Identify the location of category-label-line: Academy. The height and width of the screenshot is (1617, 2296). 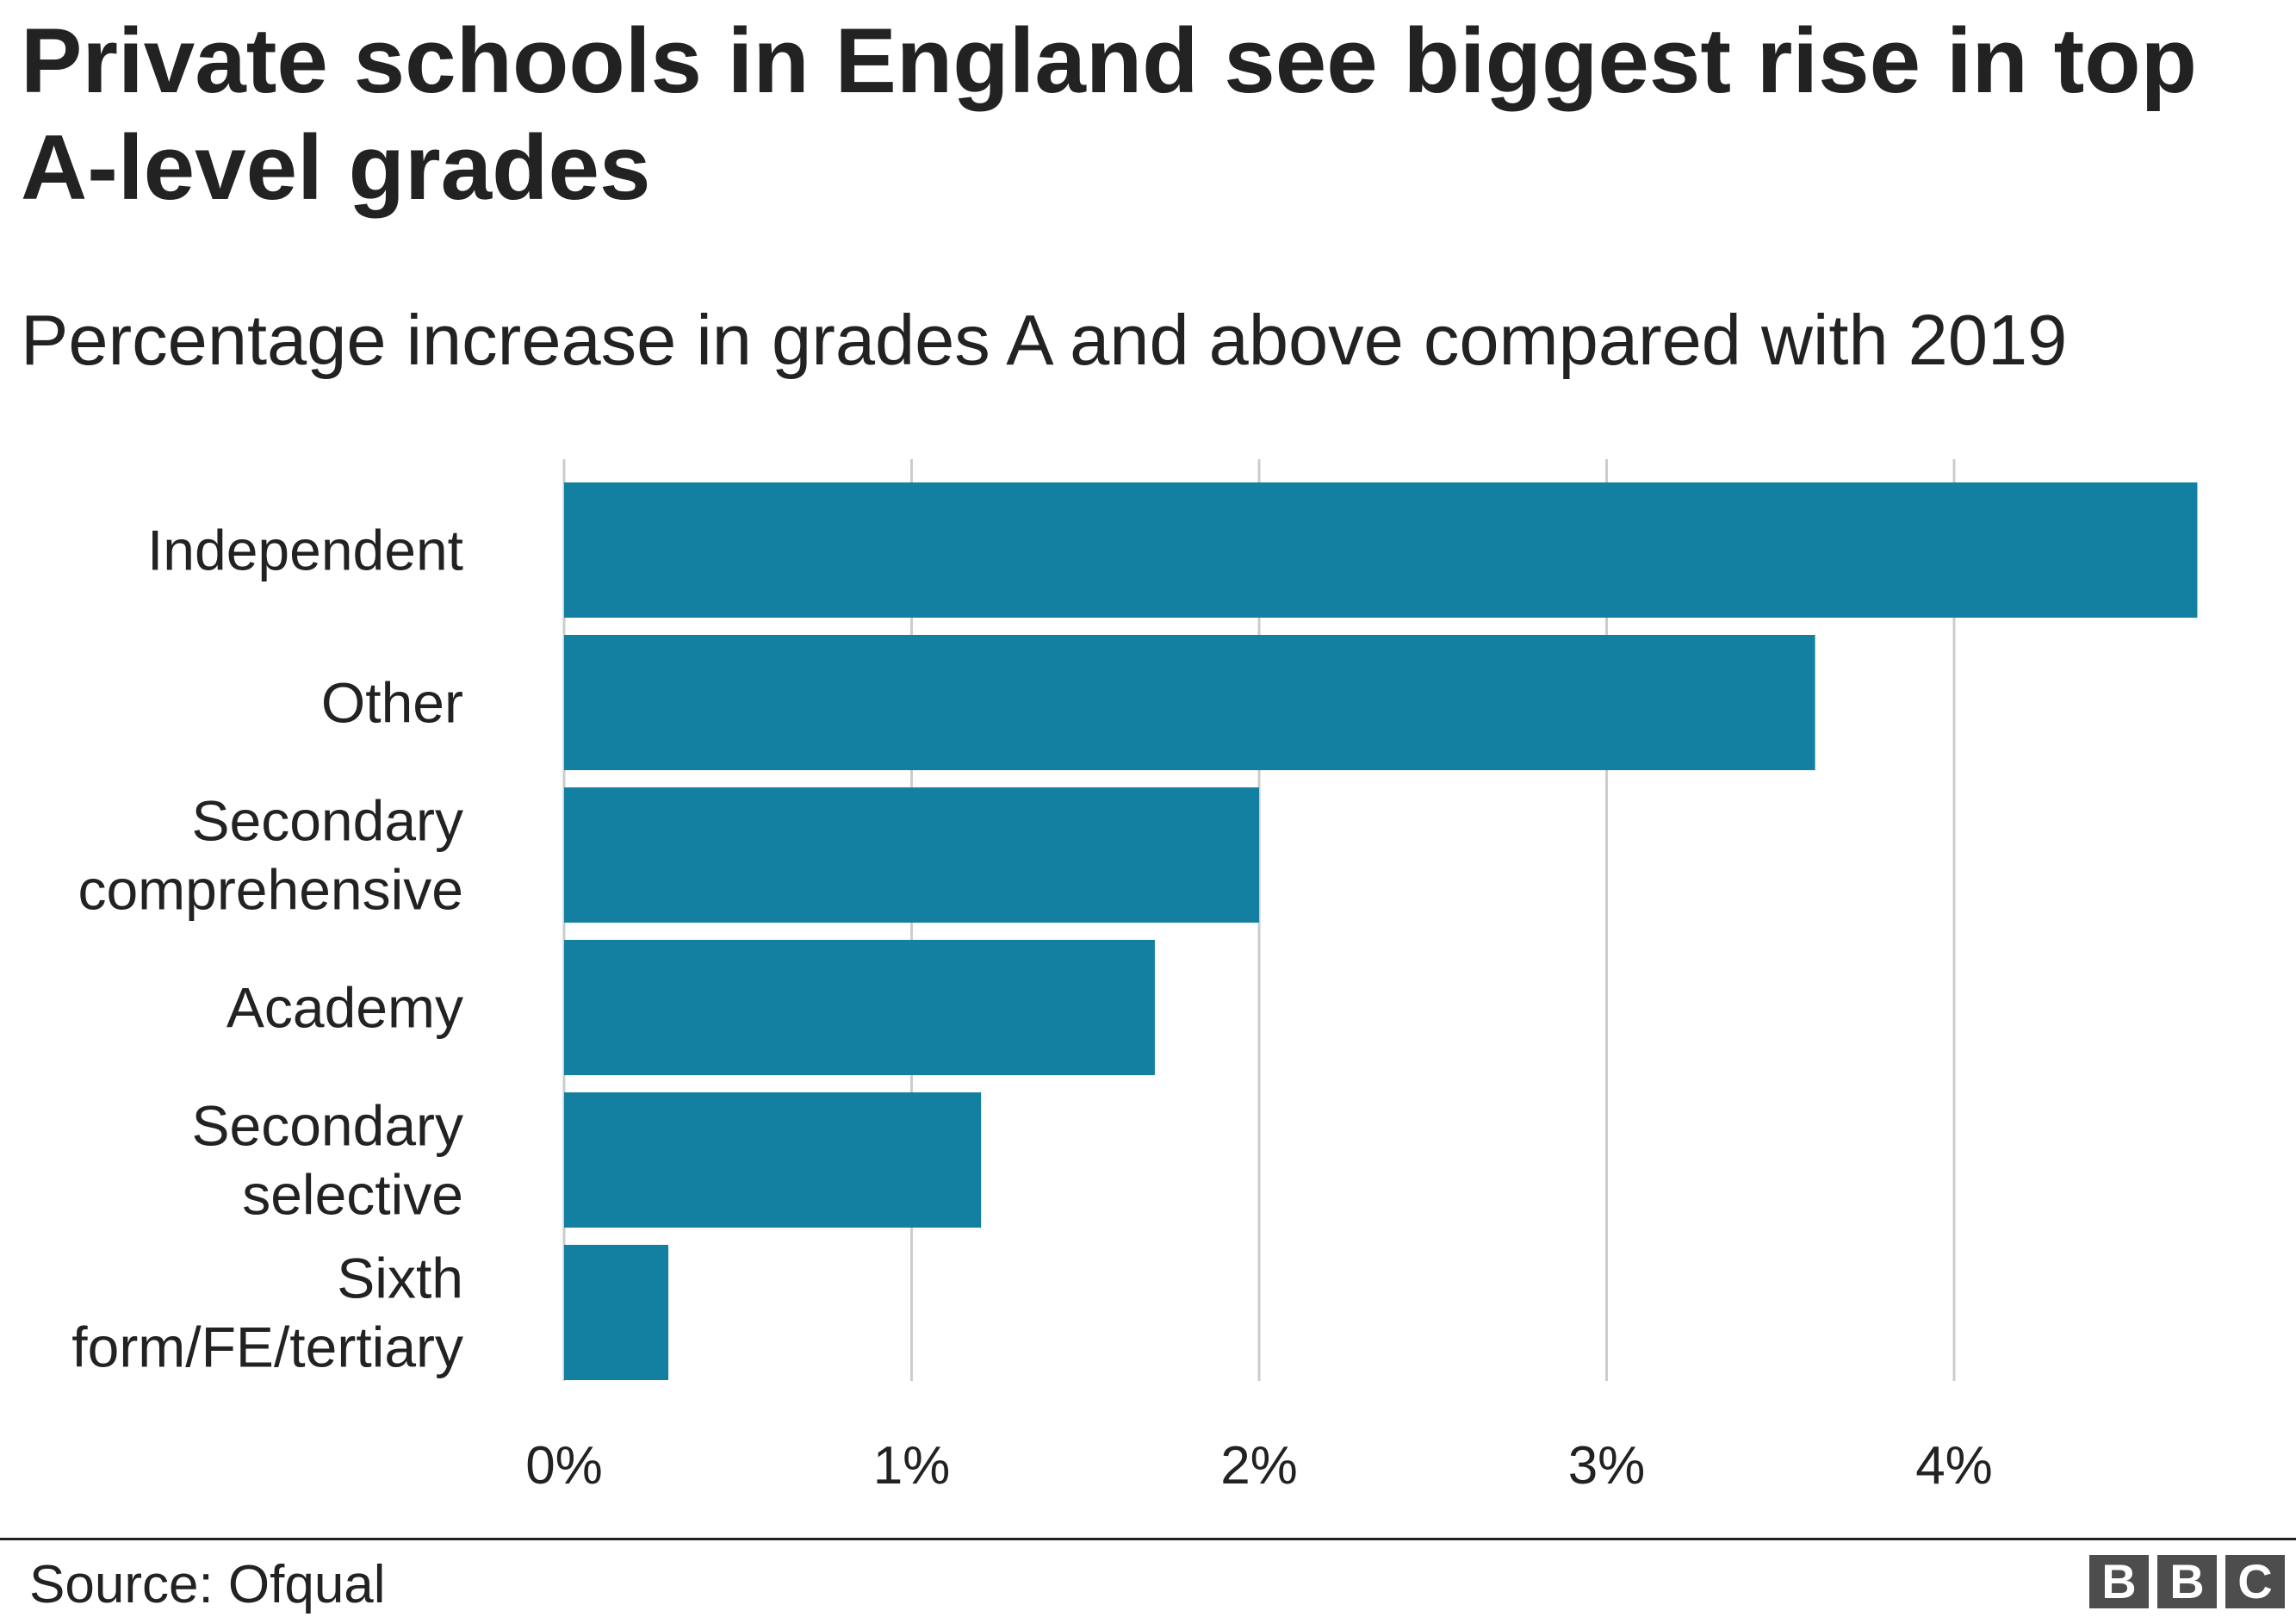
(344, 1008).